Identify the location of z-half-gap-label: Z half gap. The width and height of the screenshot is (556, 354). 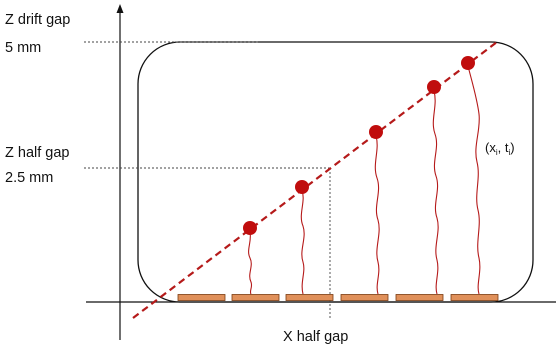
(37, 153).